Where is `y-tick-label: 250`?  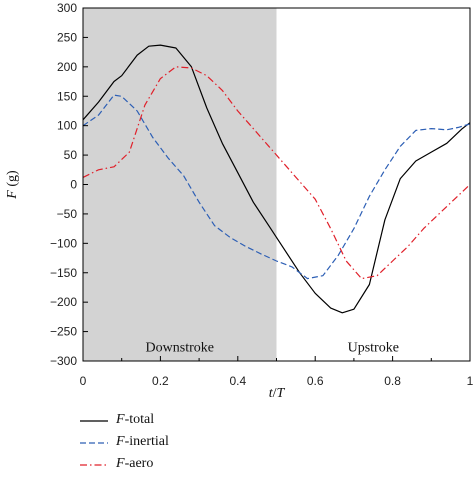 y-tick-label: 250 is located at coordinates (67, 37).